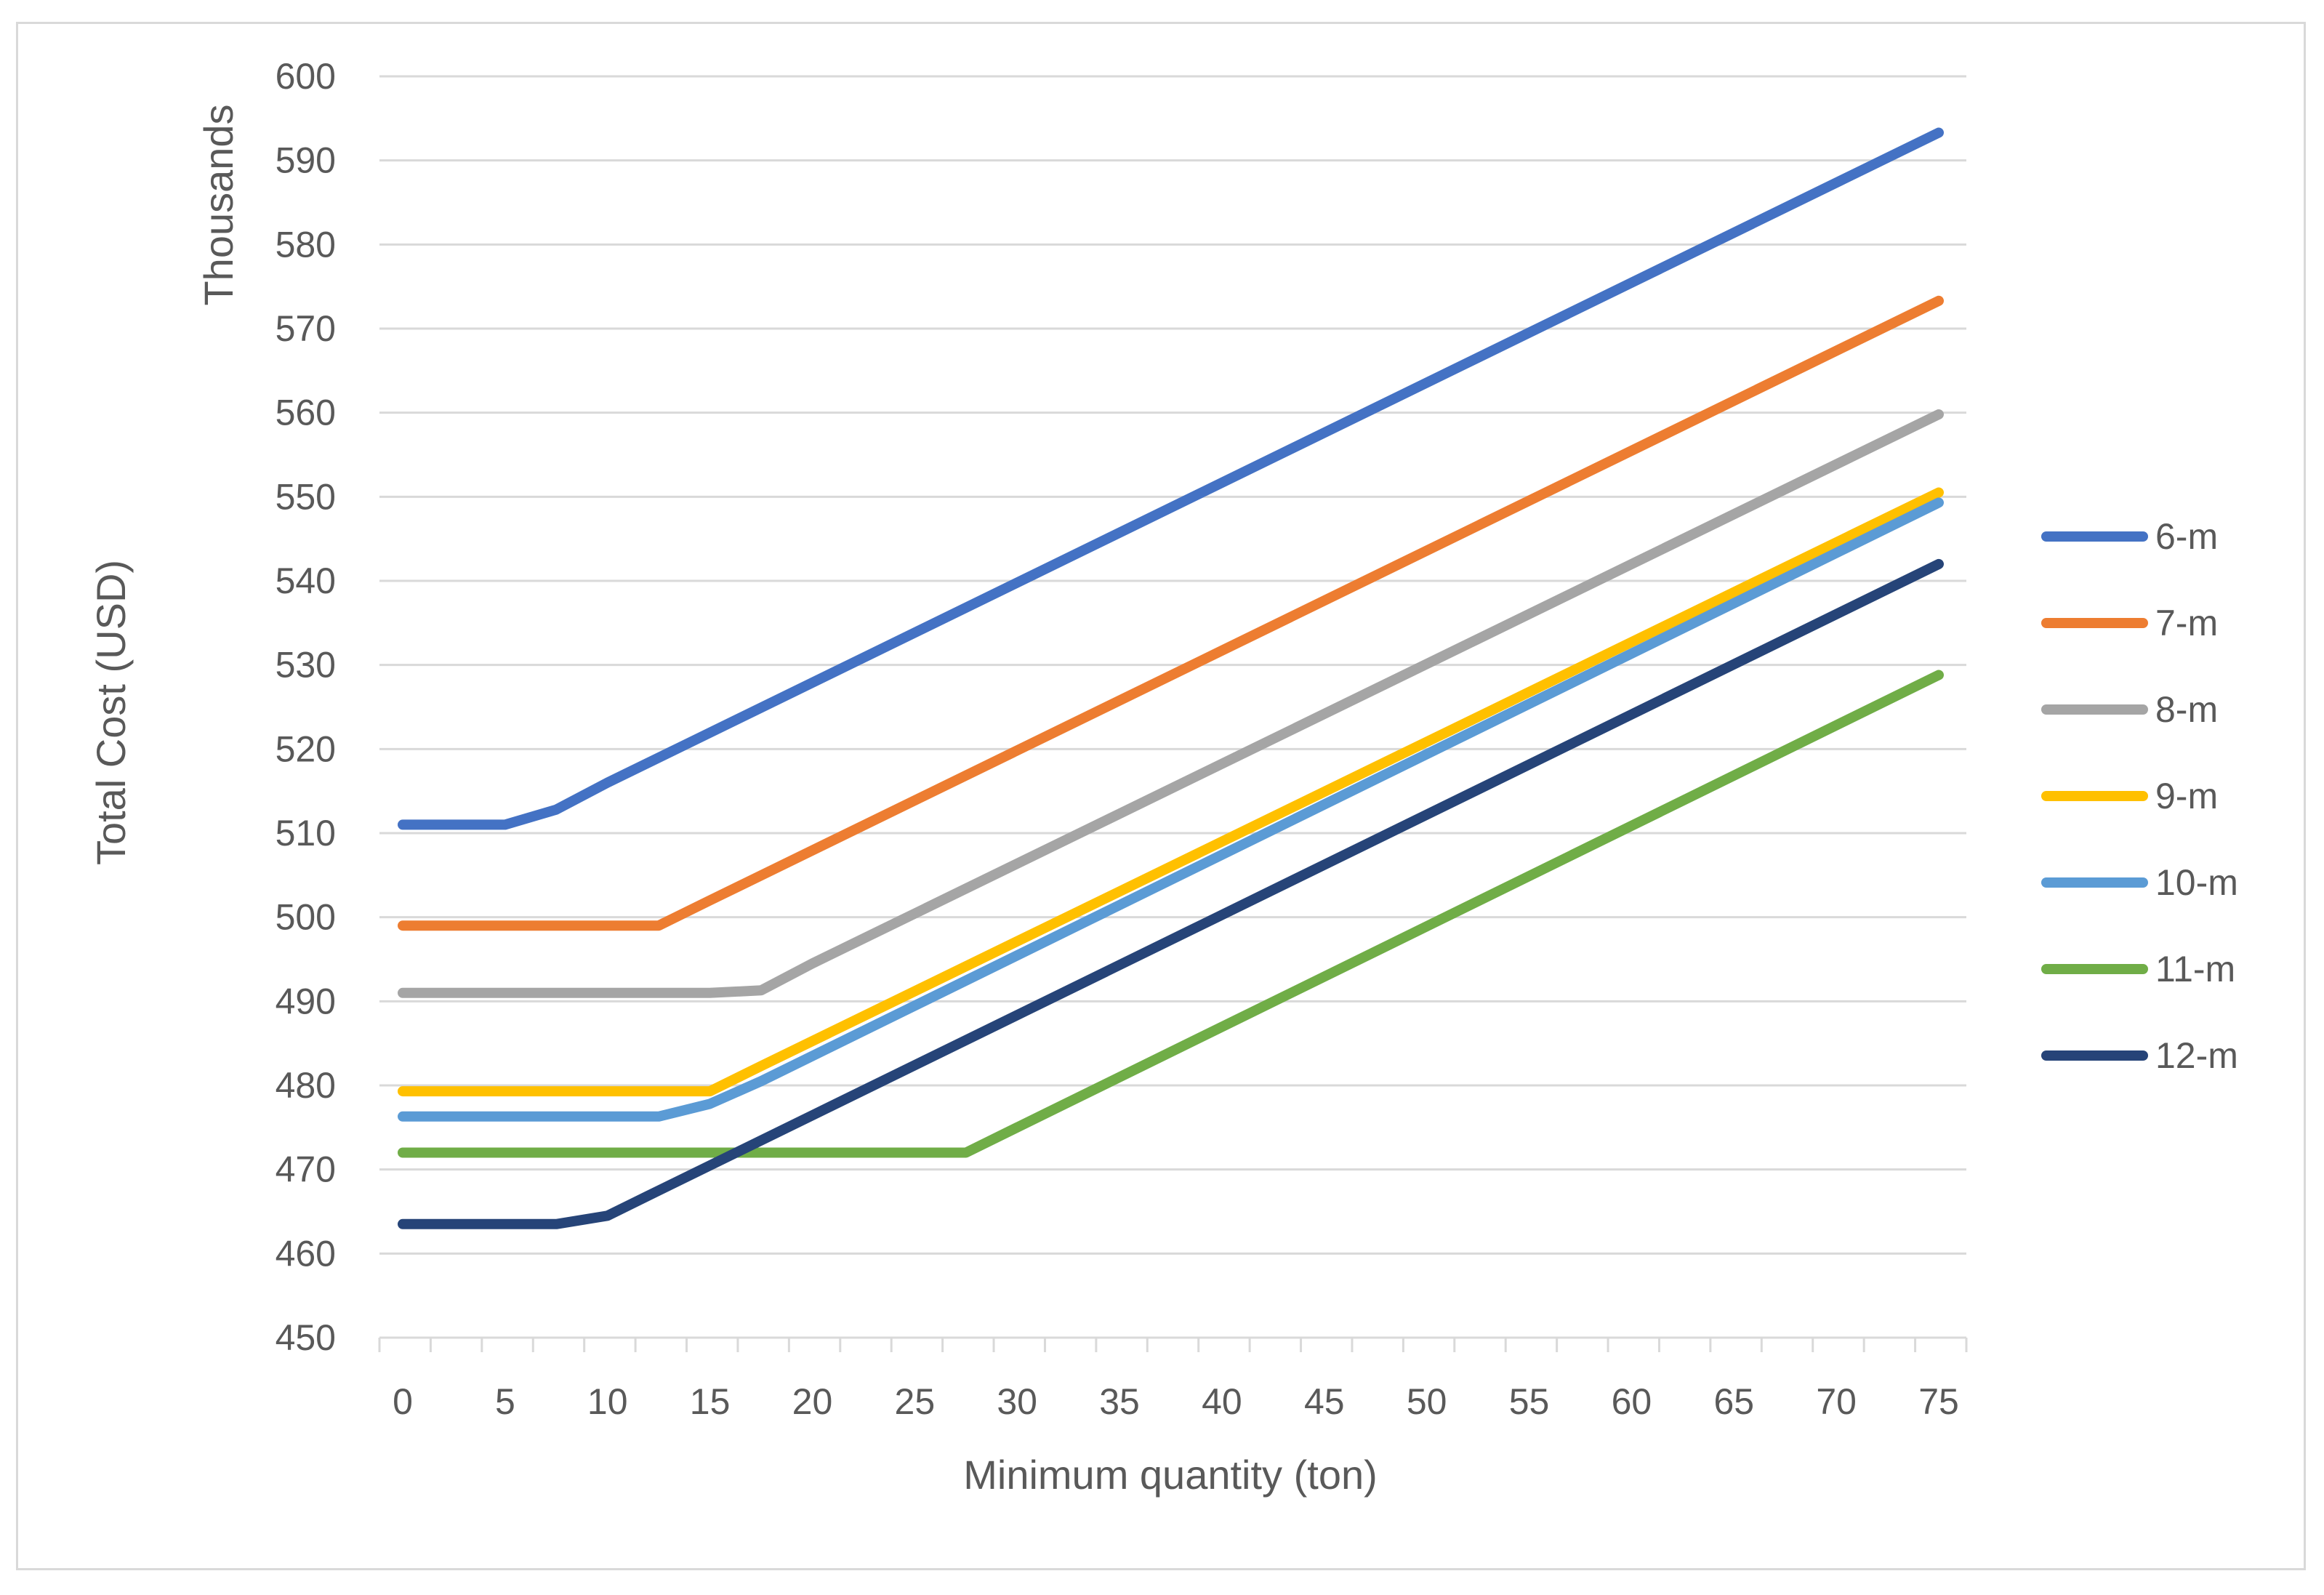 Image resolution: width=2324 pixels, height=1595 pixels. I want to click on x-tick-label: 15, so click(711, 1401).